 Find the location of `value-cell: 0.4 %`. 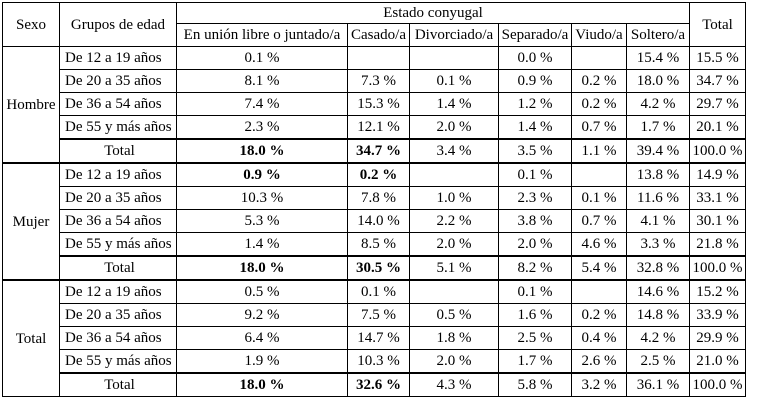

value-cell: 0.4 % is located at coordinates (599, 338).